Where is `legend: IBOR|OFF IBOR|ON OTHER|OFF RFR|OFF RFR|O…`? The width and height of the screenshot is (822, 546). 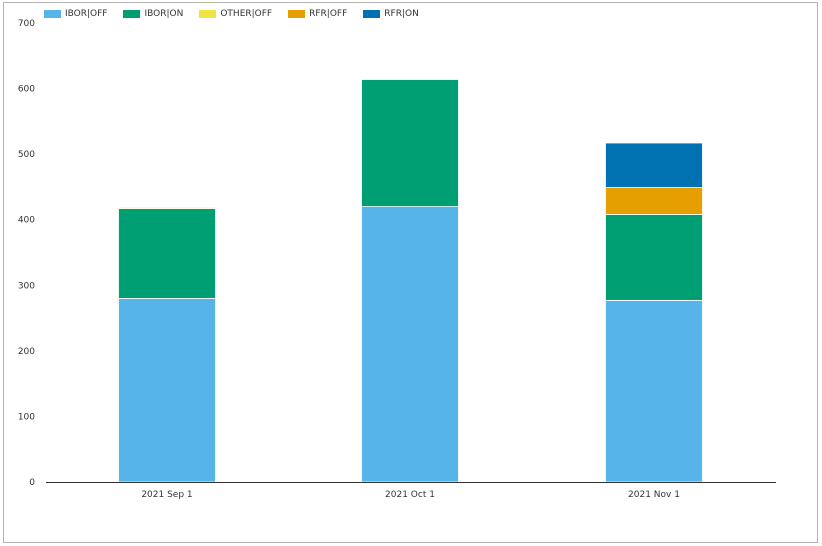 legend: IBOR|OFF IBOR|ON OTHER|OFF RFR|OFF RFR|O… is located at coordinates (239, 14).